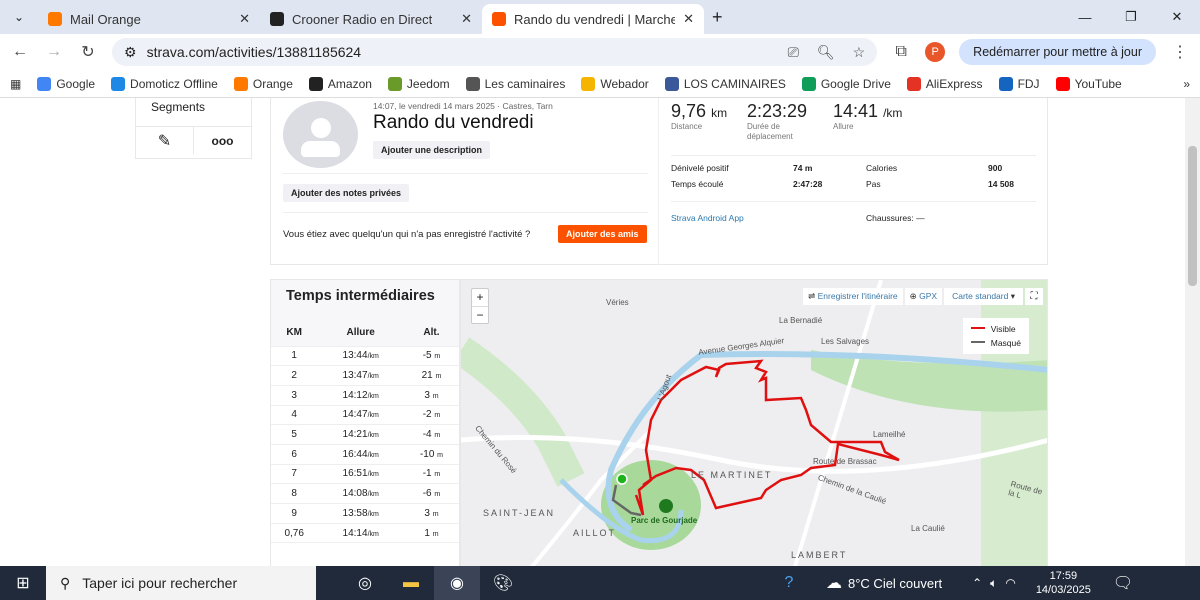  Describe the element at coordinates (895, 218) in the screenshot. I see `shoes-info: Chaussures: —` at that location.